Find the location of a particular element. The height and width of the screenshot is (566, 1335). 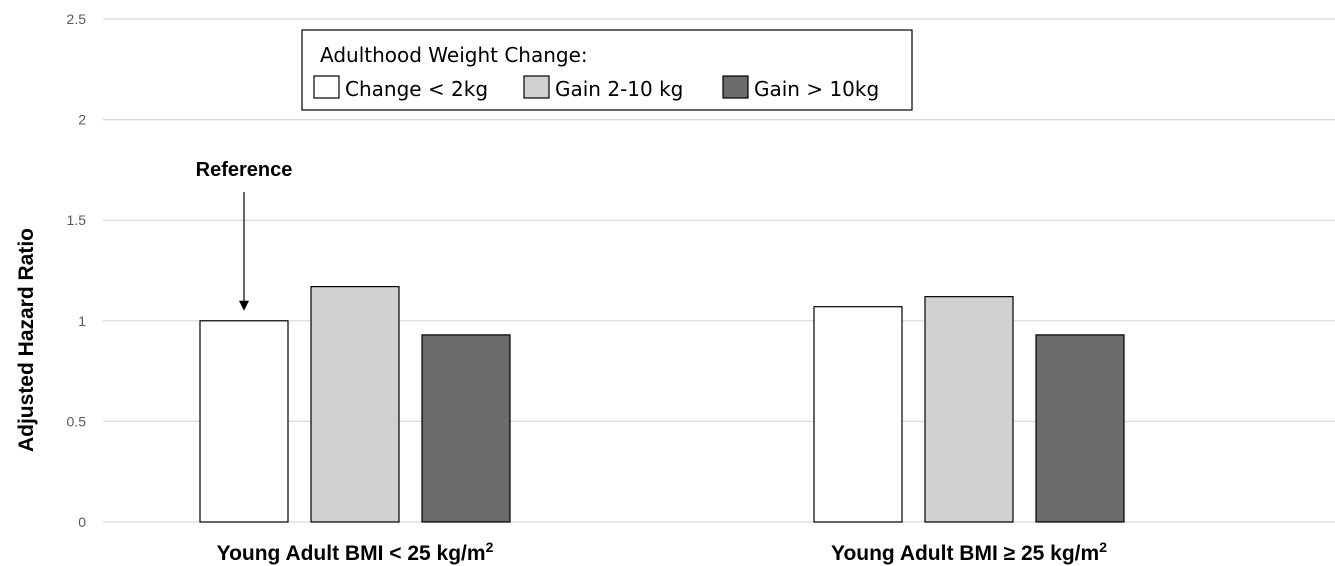

y-tick-labels: 0 0.5 1 1.5 2 2.5 is located at coordinates (77, 270).